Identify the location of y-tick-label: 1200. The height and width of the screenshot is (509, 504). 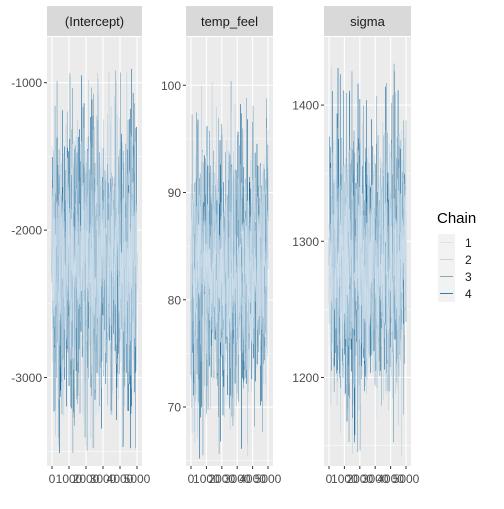
(305, 378).